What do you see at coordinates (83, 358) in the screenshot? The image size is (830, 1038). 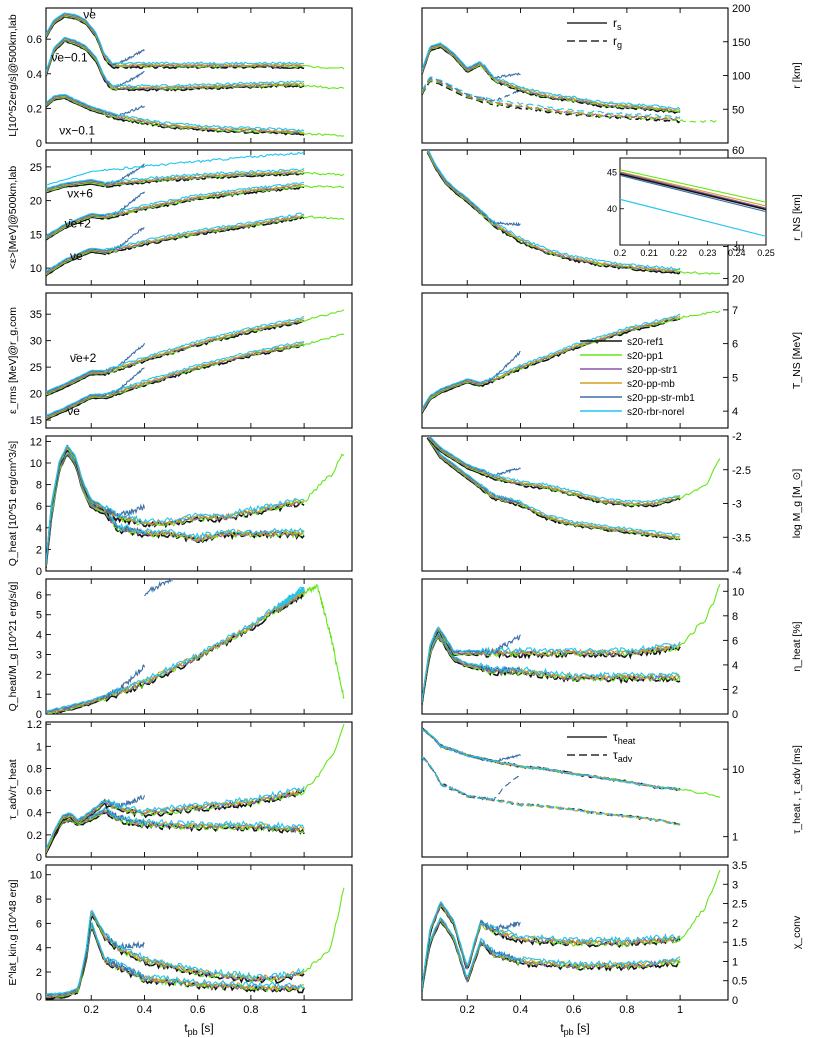 I see `series-annotation: ν̄e+2` at bounding box center [83, 358].